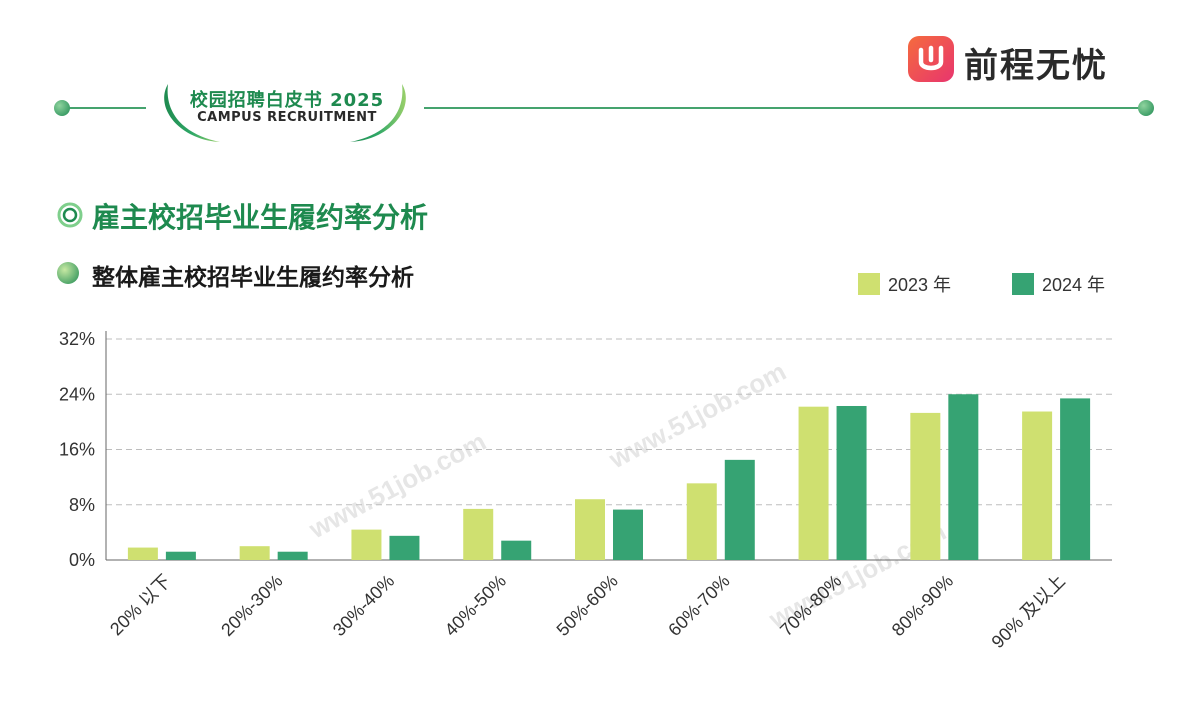 Image resolution: width=1200 pixels, height=703 pixels. What do you see at coordinates (140, 605) in the screenshot?
I see `x-tick-label: 20% 以下` at bounding box center [140, 605].